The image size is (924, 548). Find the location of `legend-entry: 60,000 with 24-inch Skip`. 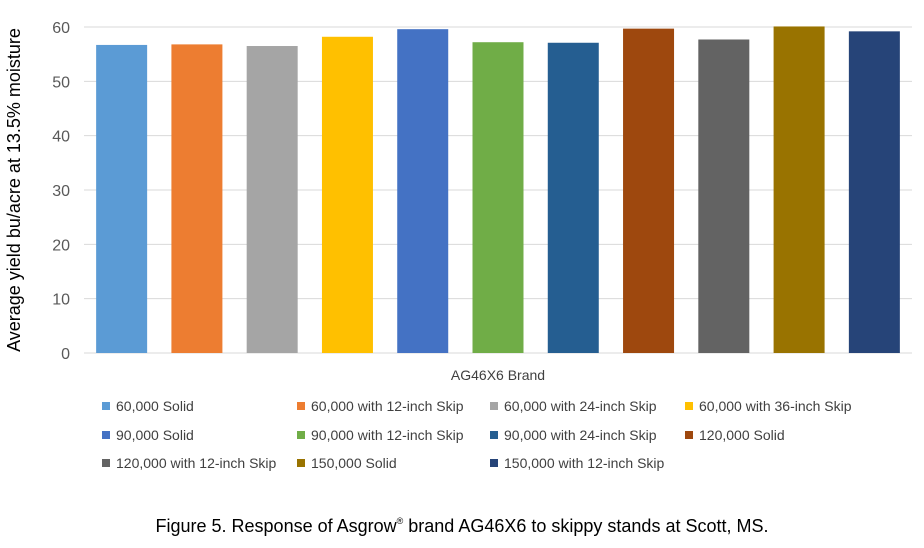

legend-entry: 60,000 with 24-inch Skip is located at coordinates (573, 406).